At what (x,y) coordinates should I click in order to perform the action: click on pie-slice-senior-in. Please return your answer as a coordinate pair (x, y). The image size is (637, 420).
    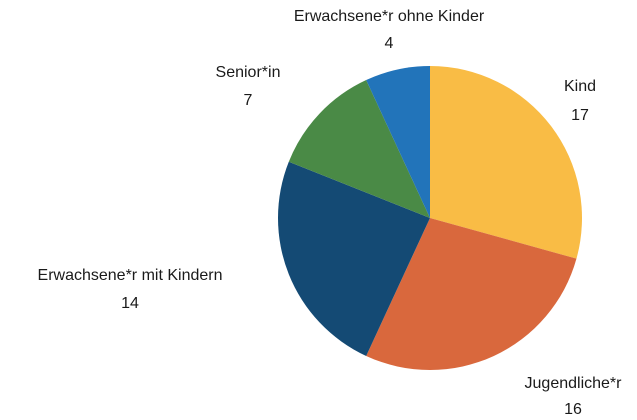
    Looking at the image, I should click on (359, 149).